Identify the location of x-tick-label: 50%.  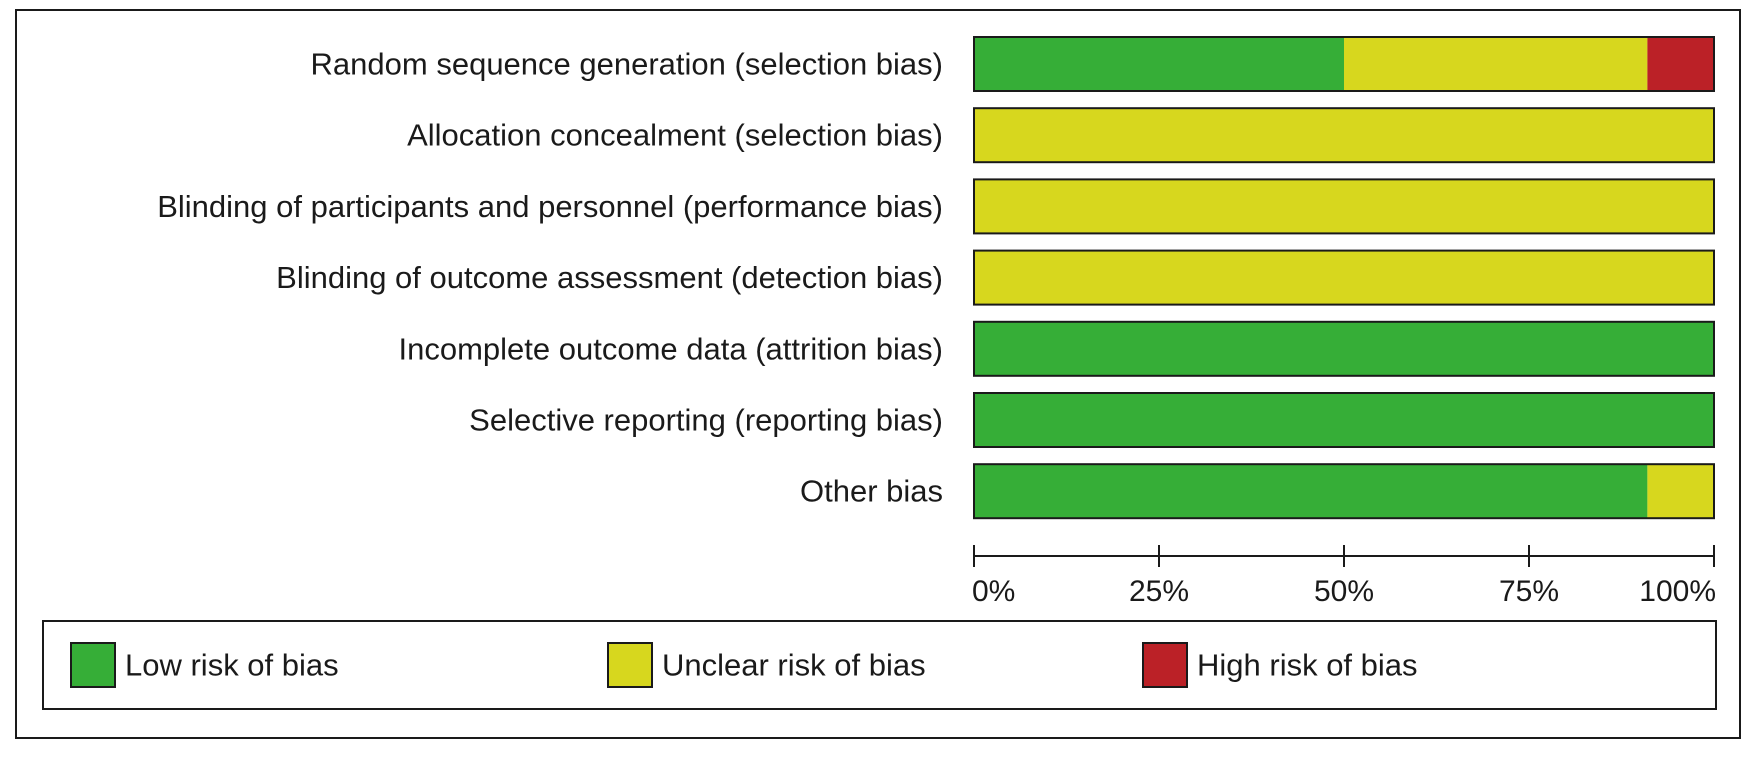
(1344, 591).